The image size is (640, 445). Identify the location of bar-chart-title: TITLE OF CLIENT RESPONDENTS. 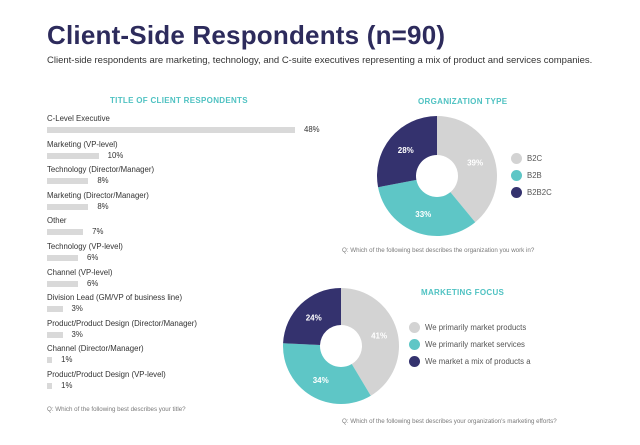
(179, 100).